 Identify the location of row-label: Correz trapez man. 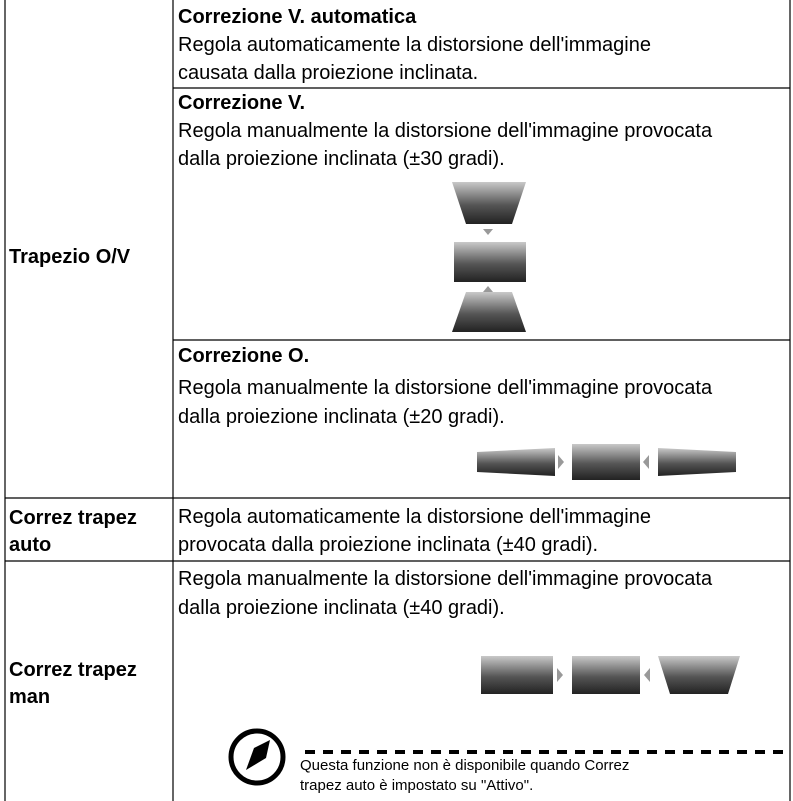
(73, 683).